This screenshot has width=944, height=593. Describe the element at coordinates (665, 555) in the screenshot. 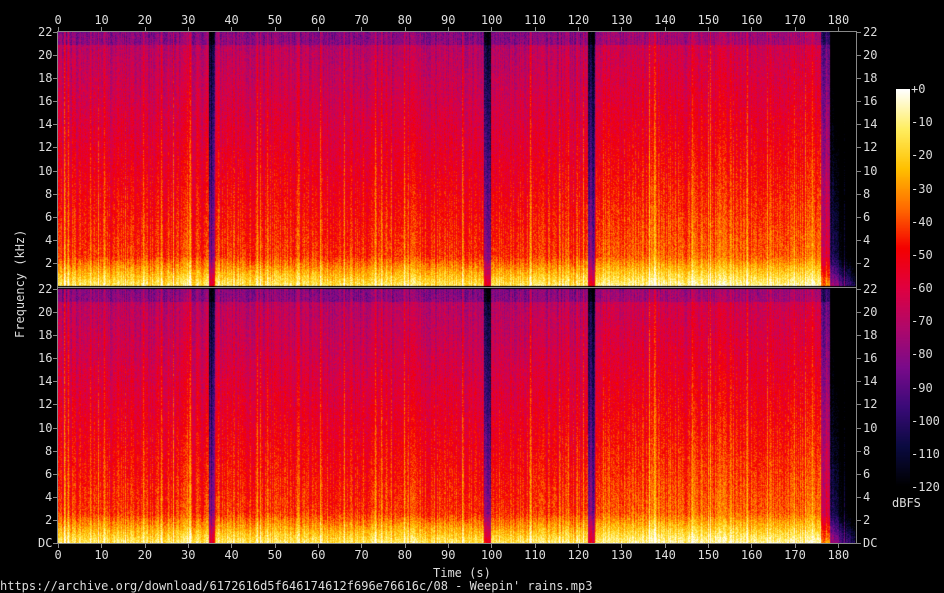

I see `x-tick-label-bottom: 140` at that location.